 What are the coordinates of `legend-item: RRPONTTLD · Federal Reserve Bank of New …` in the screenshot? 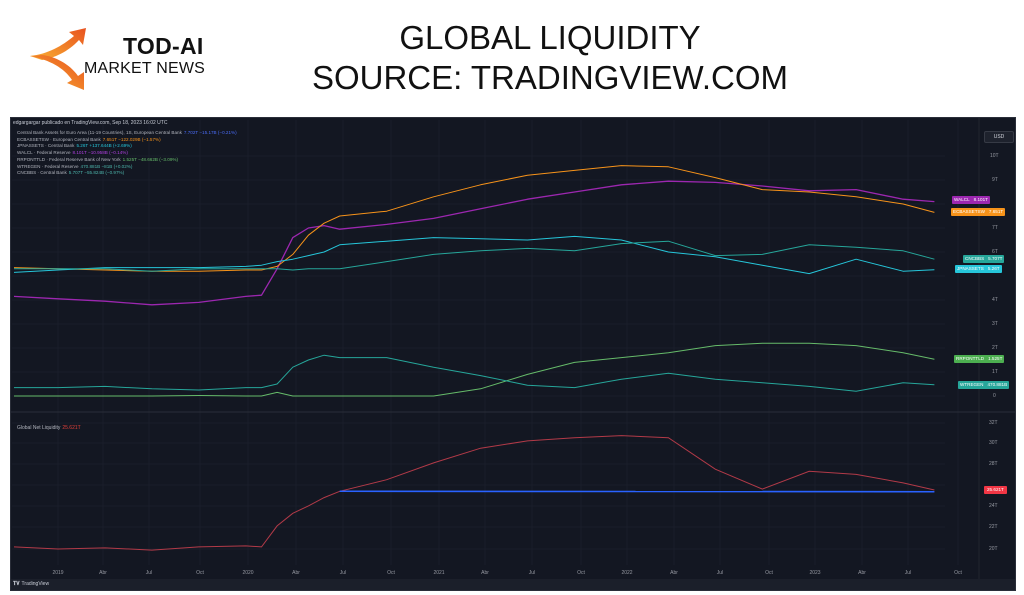 It's located at (97, 159).